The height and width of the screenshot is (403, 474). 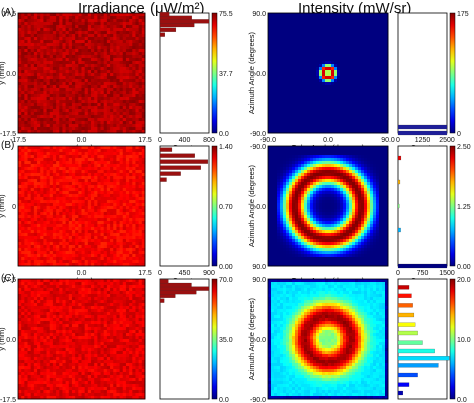 I want to click on colorbar-tick-label: 1.40, so click(x=226, y=147).